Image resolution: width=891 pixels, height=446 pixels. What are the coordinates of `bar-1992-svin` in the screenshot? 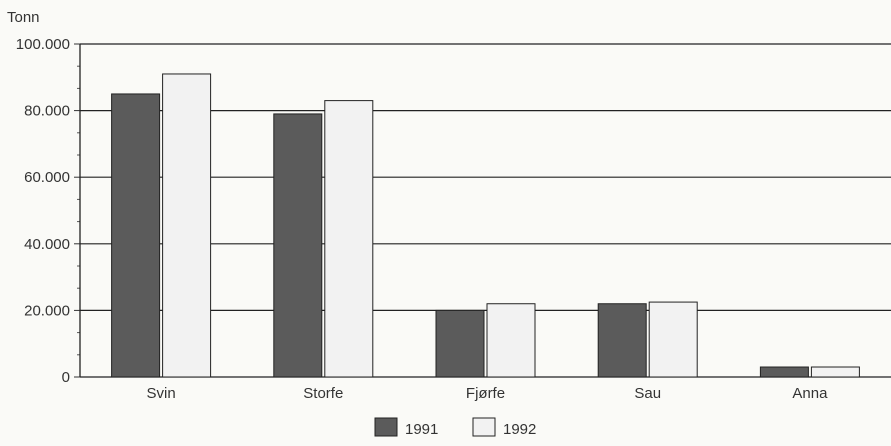 It's located at (187, 225).